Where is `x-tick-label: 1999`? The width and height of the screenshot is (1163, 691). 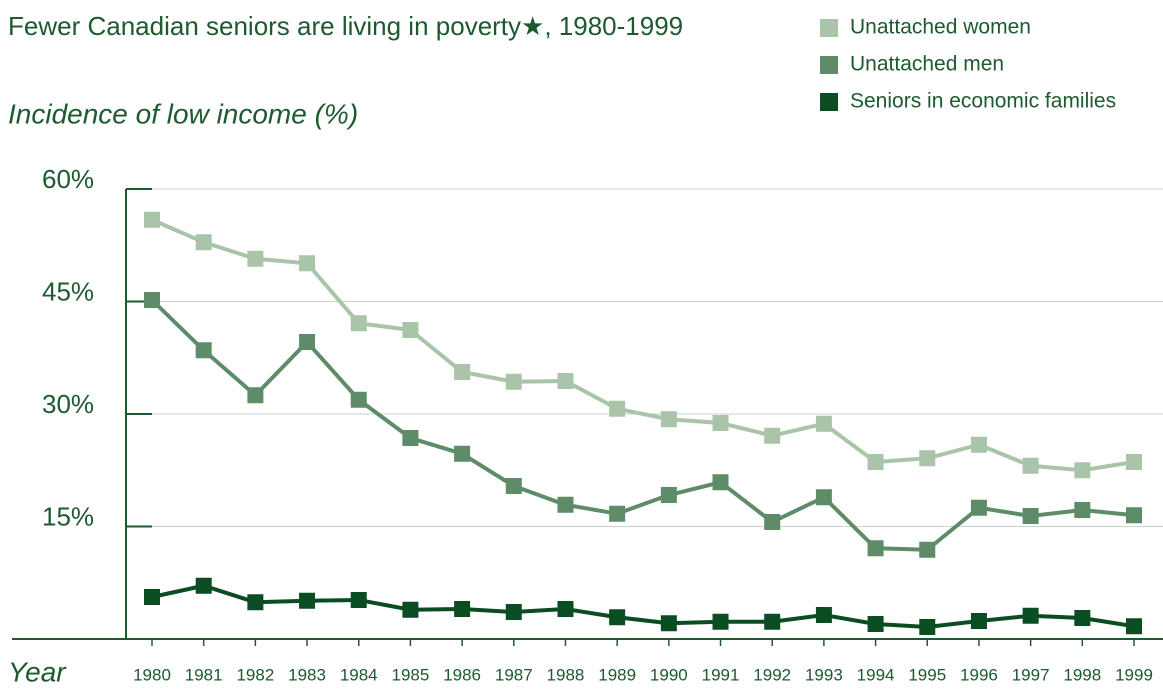
x-tick-label: 1999 is located at coordinates (1134, 674).